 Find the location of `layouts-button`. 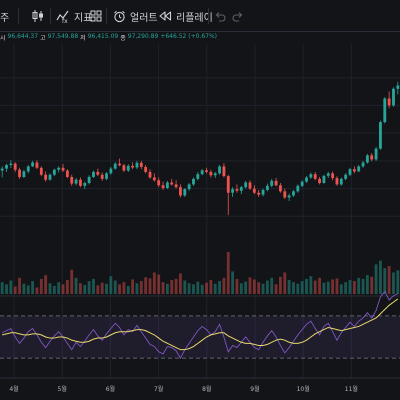

layouts-button is located at coordinates (96, 16).